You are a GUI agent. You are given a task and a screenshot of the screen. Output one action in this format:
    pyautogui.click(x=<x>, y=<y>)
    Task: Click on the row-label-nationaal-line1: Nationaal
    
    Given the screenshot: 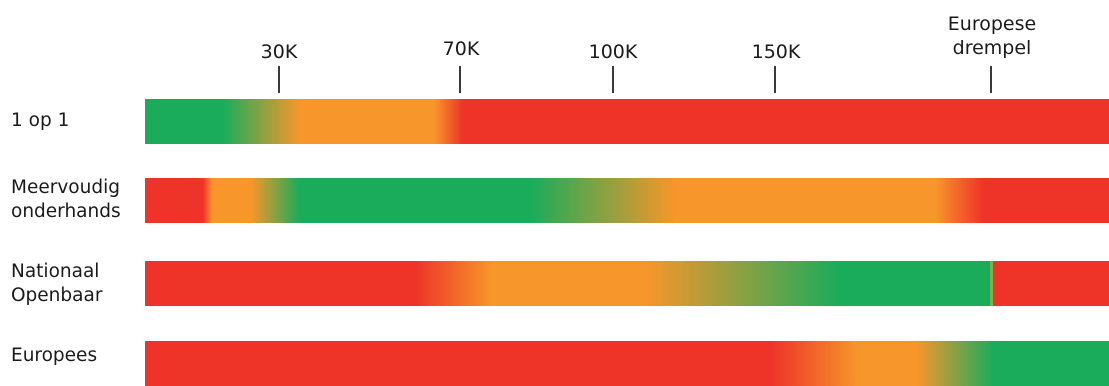 What is the action you would take?
    pyautogui.click(x=55, y=271)
    